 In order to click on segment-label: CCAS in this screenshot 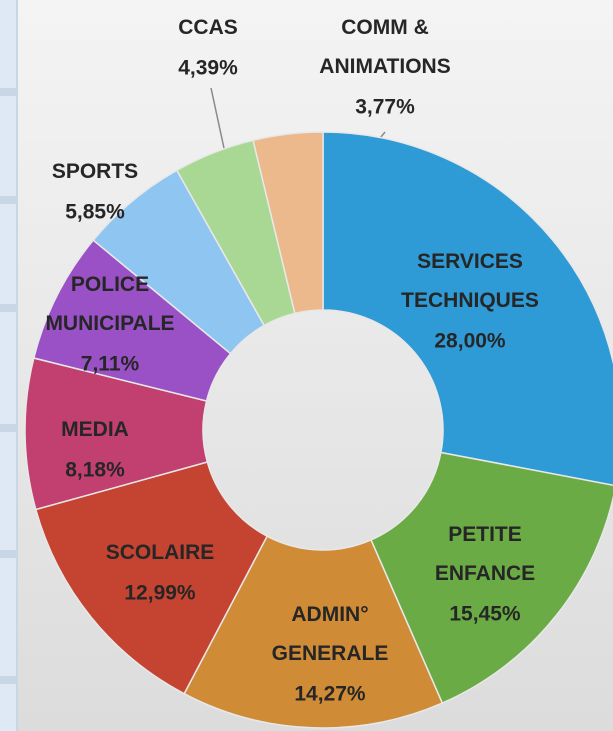, I will do `click(208, 27)`.